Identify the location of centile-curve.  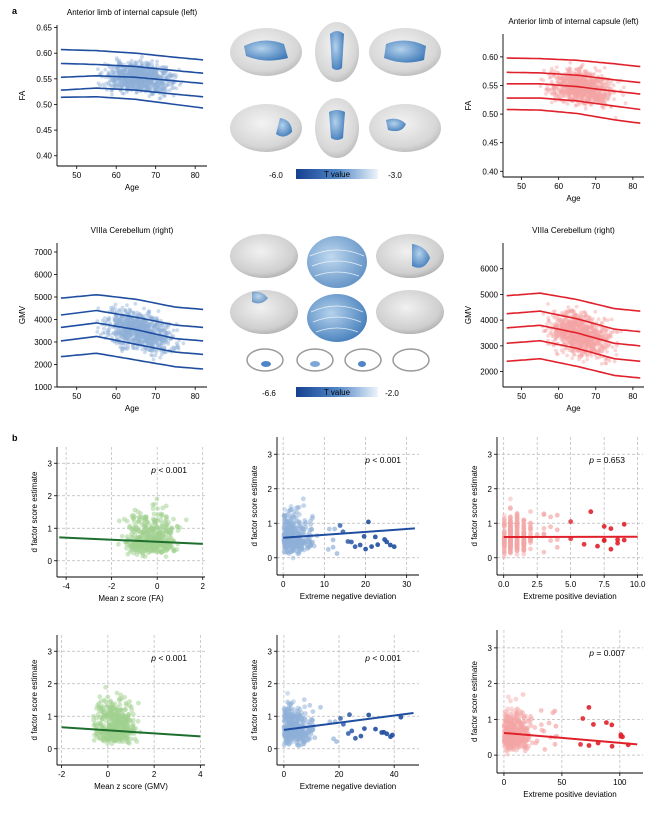
(132, 92).